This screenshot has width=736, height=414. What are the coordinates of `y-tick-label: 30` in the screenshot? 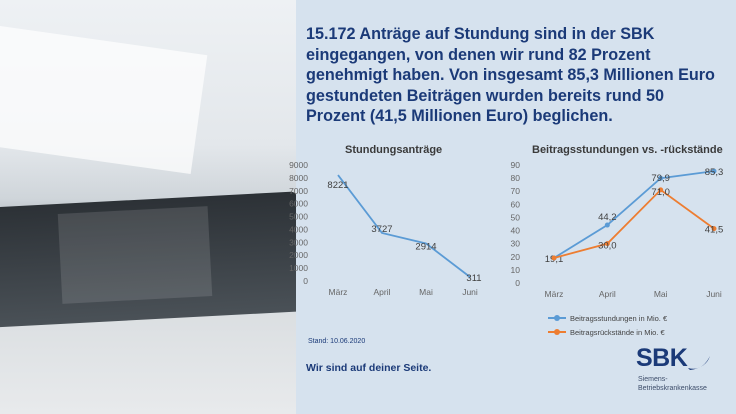 It's located at (516, 244).